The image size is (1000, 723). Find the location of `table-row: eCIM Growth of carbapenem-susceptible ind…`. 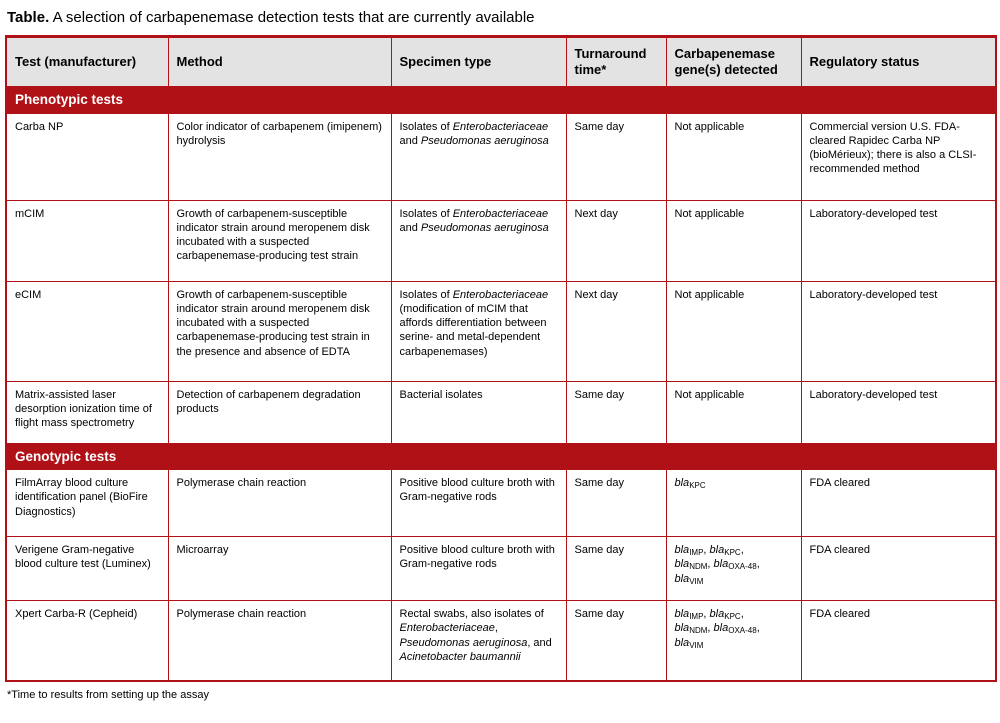

table-row: eCIM Growth of carbapenem-susceptible ind… is located at coordinates (501, 331).